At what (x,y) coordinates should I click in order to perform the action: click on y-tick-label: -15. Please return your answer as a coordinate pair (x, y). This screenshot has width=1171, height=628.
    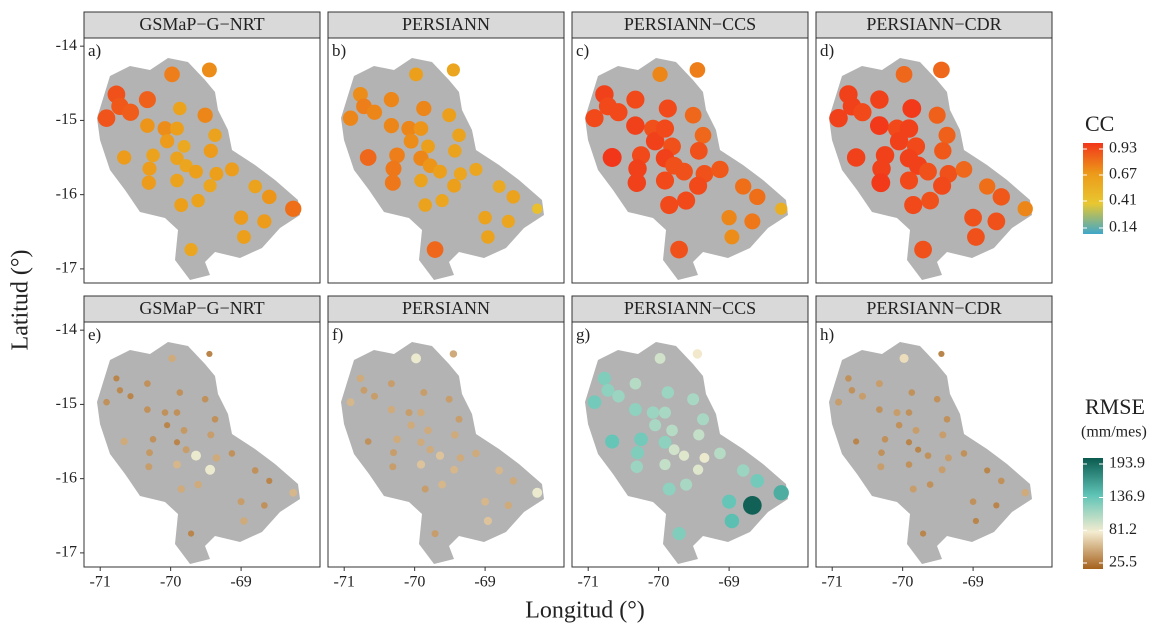
    Looking at the image, I should click on (66, 119).